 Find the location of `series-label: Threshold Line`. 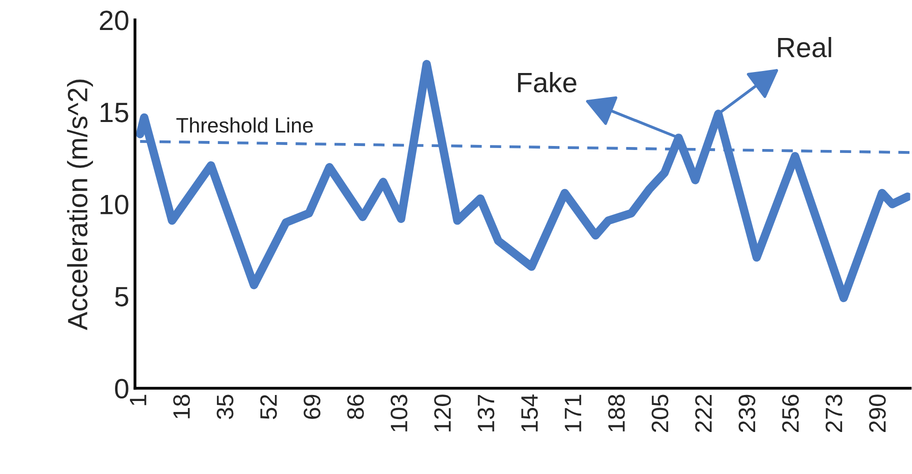

series-label: Threshold Line is located at coordinates (244, 125).